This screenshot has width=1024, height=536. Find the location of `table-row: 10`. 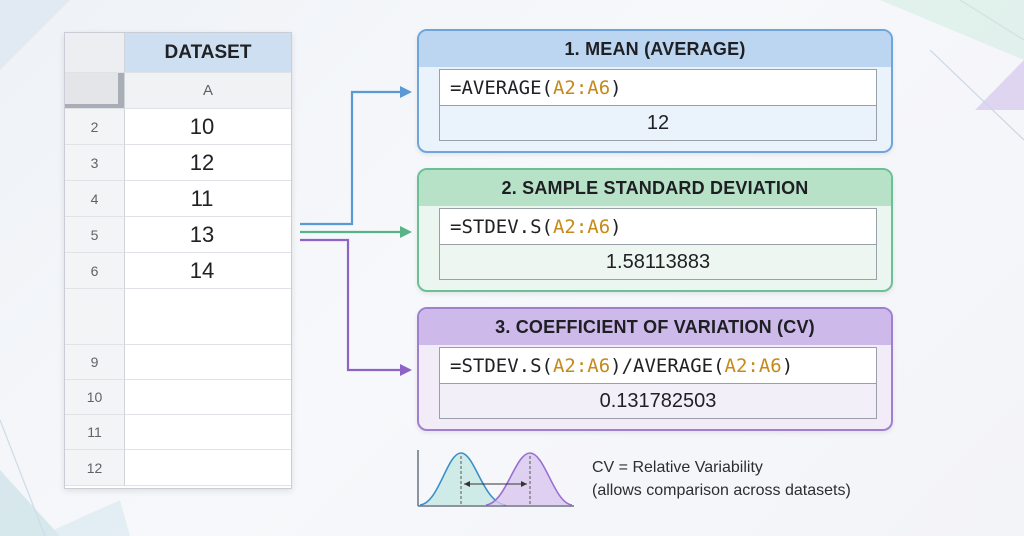

table-row: 10 is located at coordinates (178, 397).